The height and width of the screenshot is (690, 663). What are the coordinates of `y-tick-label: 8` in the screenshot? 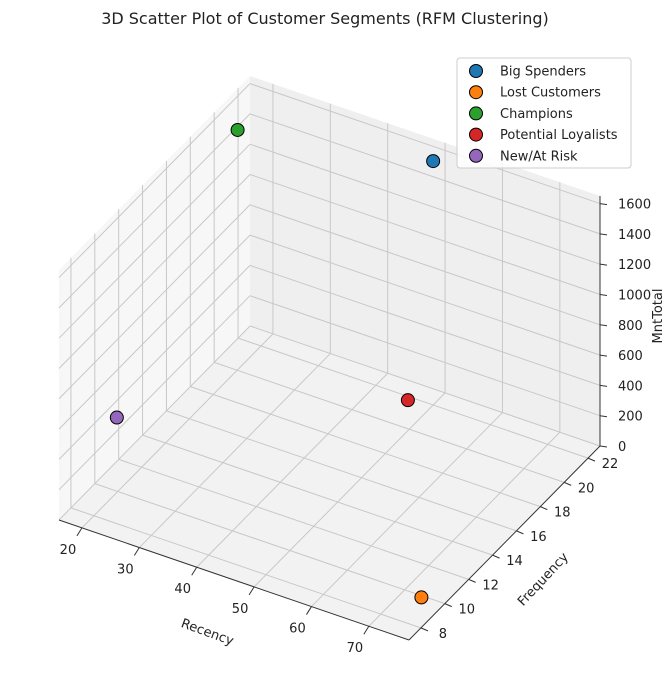 It's located at (443, 634).